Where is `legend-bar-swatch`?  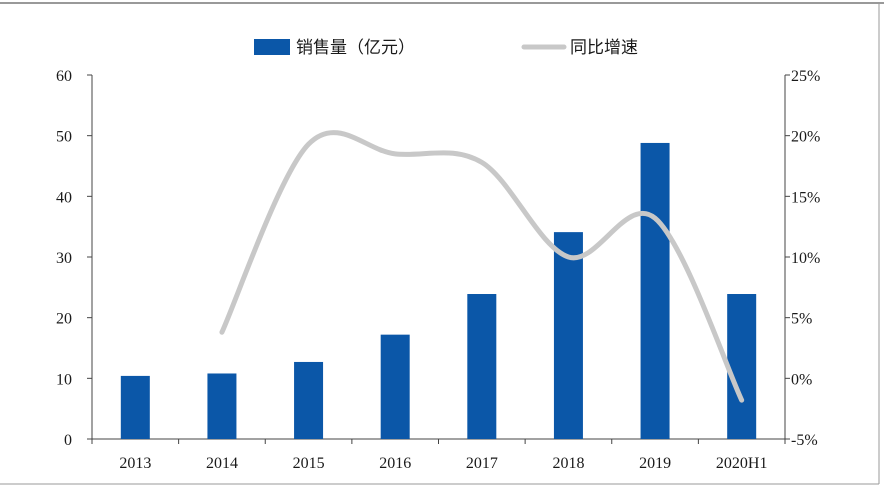
legend-bar-swatch is located at coordinates (272, 47).